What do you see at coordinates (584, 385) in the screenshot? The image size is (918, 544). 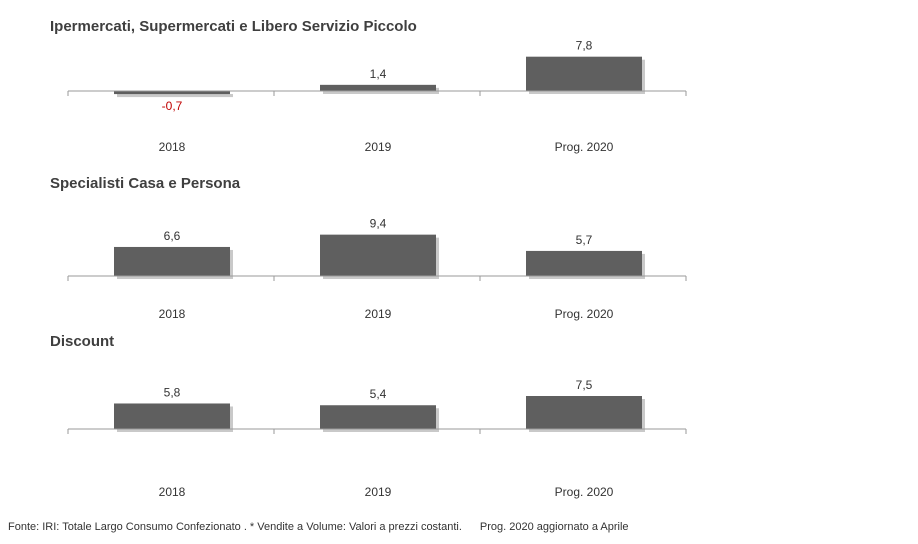 I see `data-label: 7,5` at bounding box center [584, 385].